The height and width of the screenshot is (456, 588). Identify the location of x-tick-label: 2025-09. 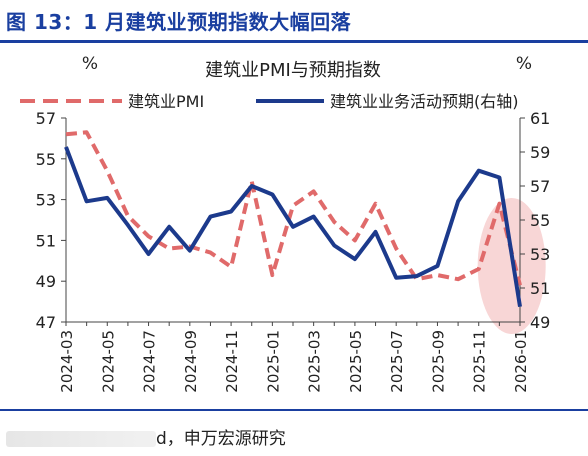
(438, 361).